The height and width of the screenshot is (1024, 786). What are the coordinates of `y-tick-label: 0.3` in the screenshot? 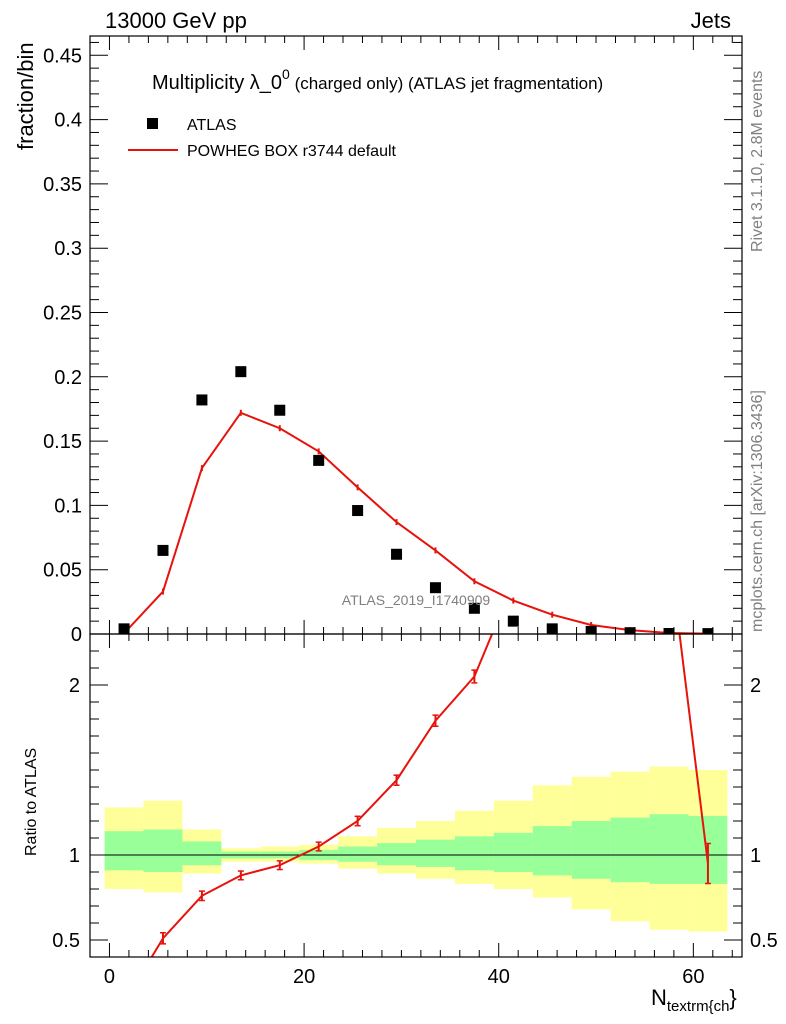 It's located at (68, 249).